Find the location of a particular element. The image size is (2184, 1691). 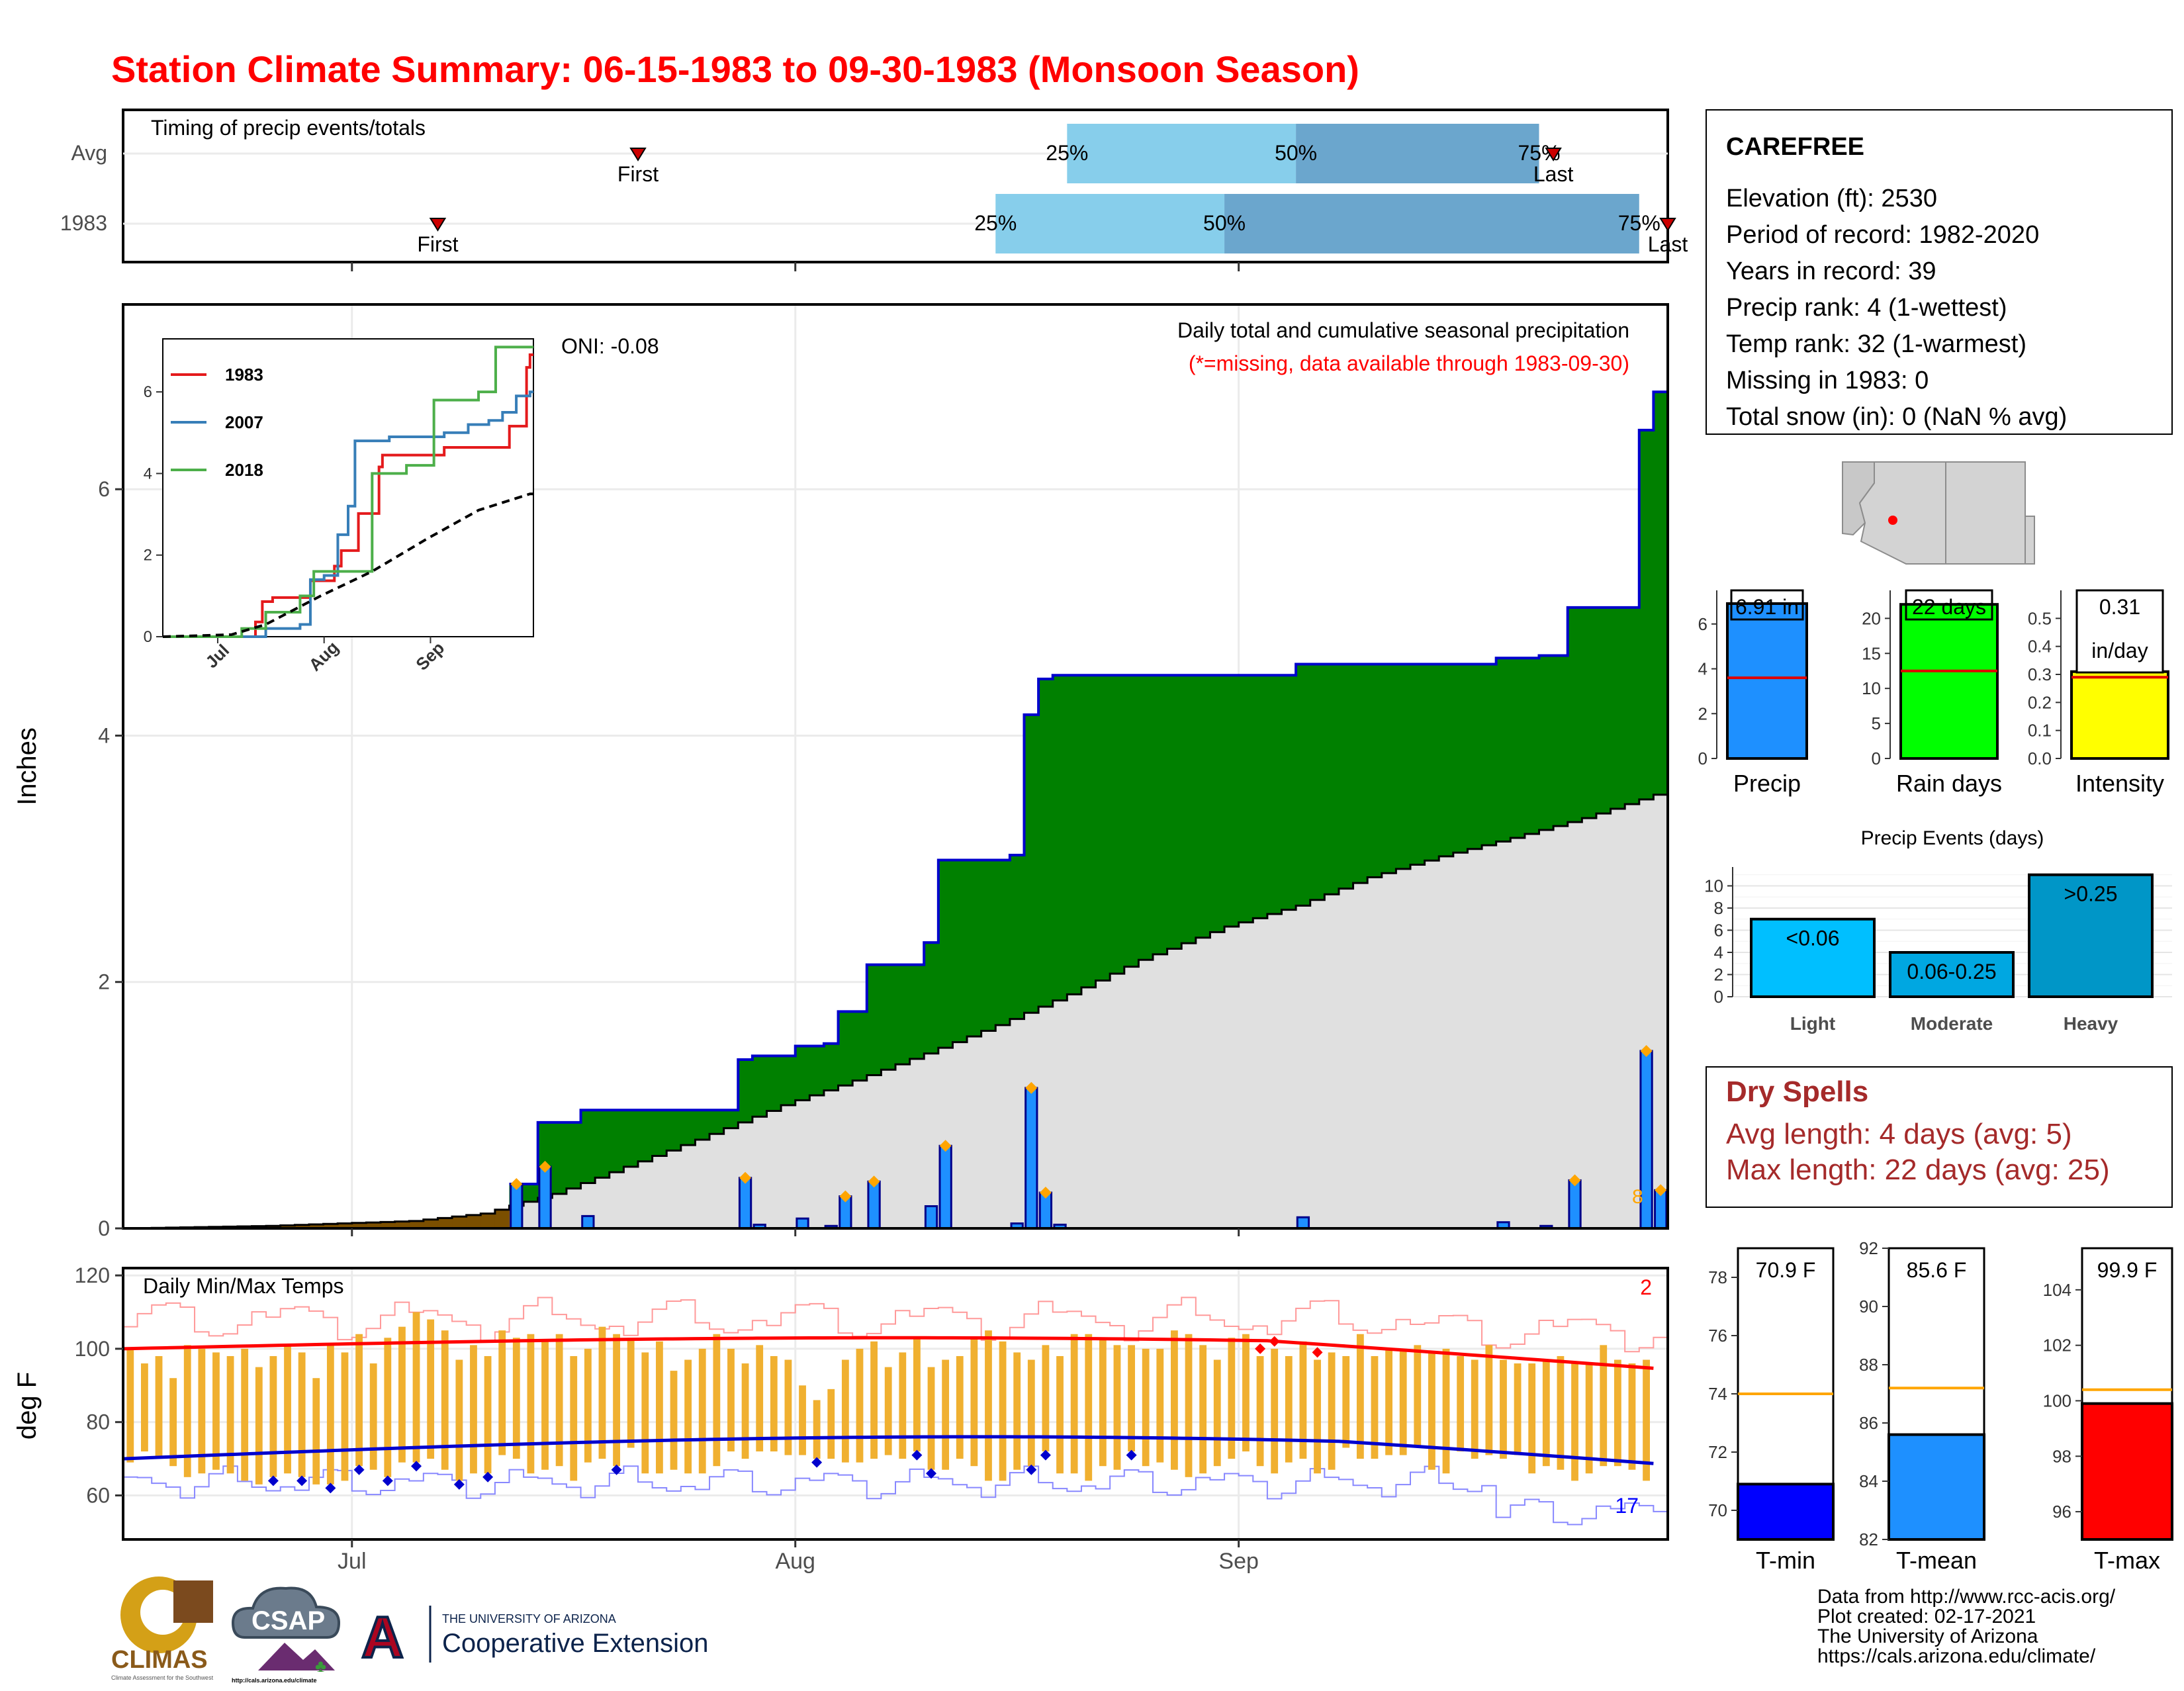

footer-line: Plot created: 02-17-2021 is located at coordinates (1926, 1617).